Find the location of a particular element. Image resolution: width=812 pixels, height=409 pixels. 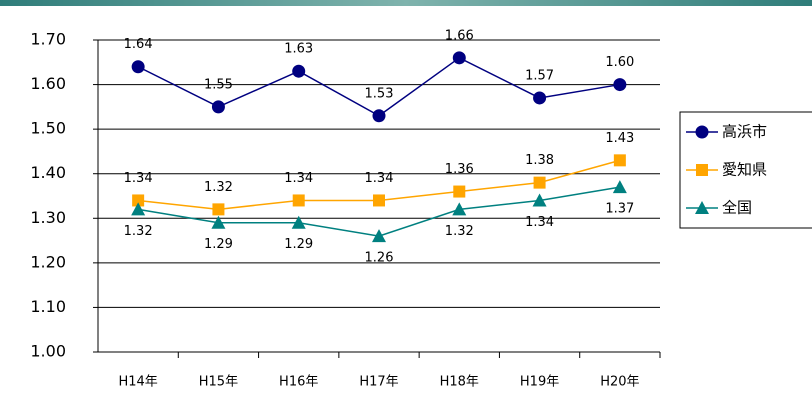

y-tick-label: 1.60 is located at coordinates (48, 83).